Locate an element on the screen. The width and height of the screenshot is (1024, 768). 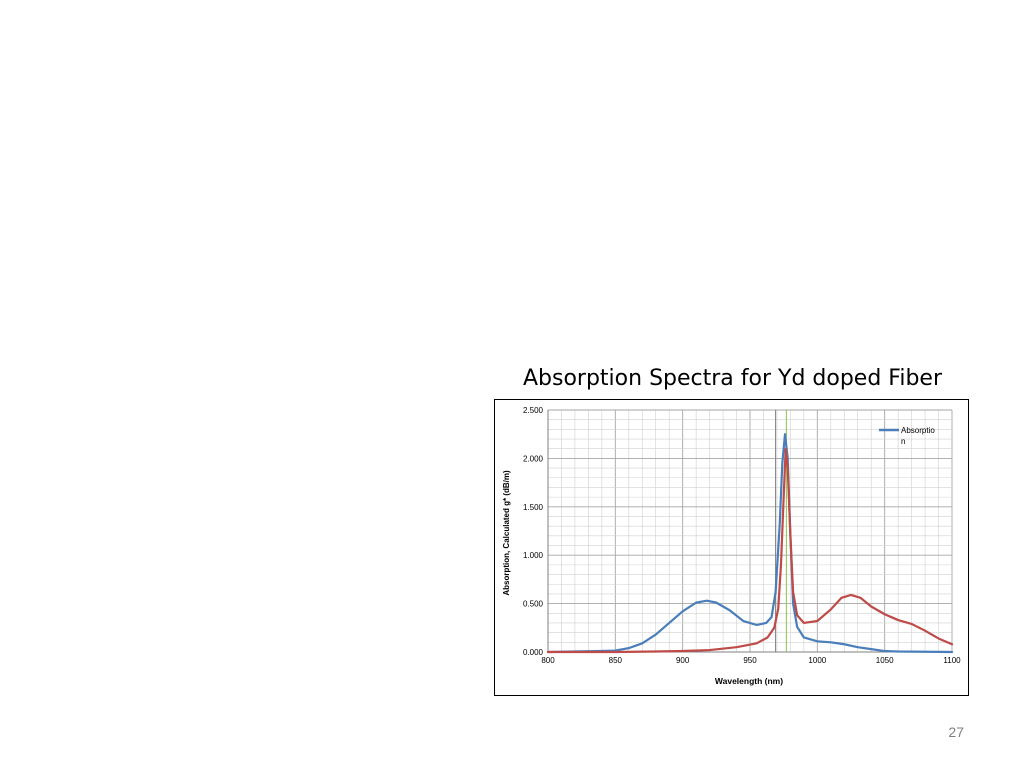
chart-series is located at coordinates (750, 543).